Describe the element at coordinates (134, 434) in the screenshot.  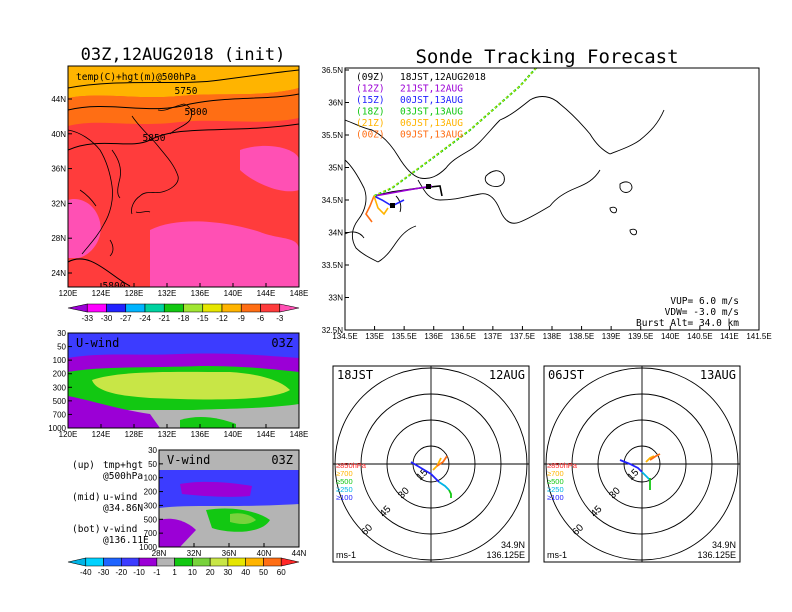
I see `uwind-lon-tick-label: 128E` at that location.